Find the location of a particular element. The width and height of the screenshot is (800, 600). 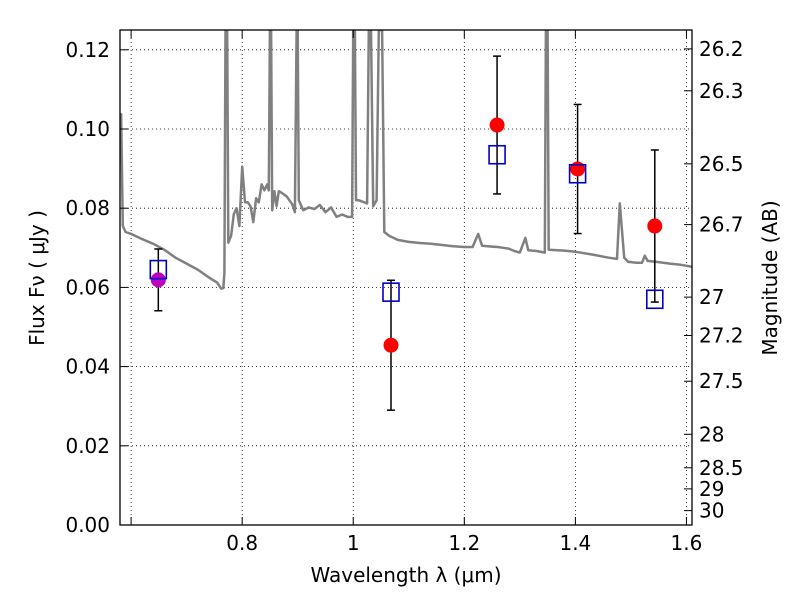

magnitude-tick-label: 28 is located at coordinates (711, 434).